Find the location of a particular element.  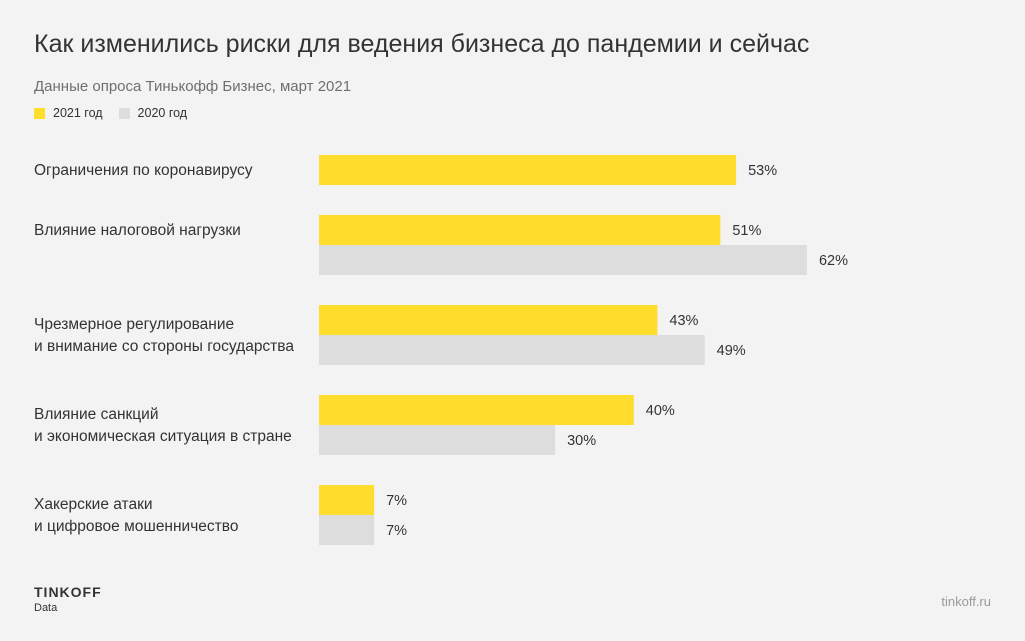

category-label: Ограничения по коронавирусу is located at coordinates (143, 170).